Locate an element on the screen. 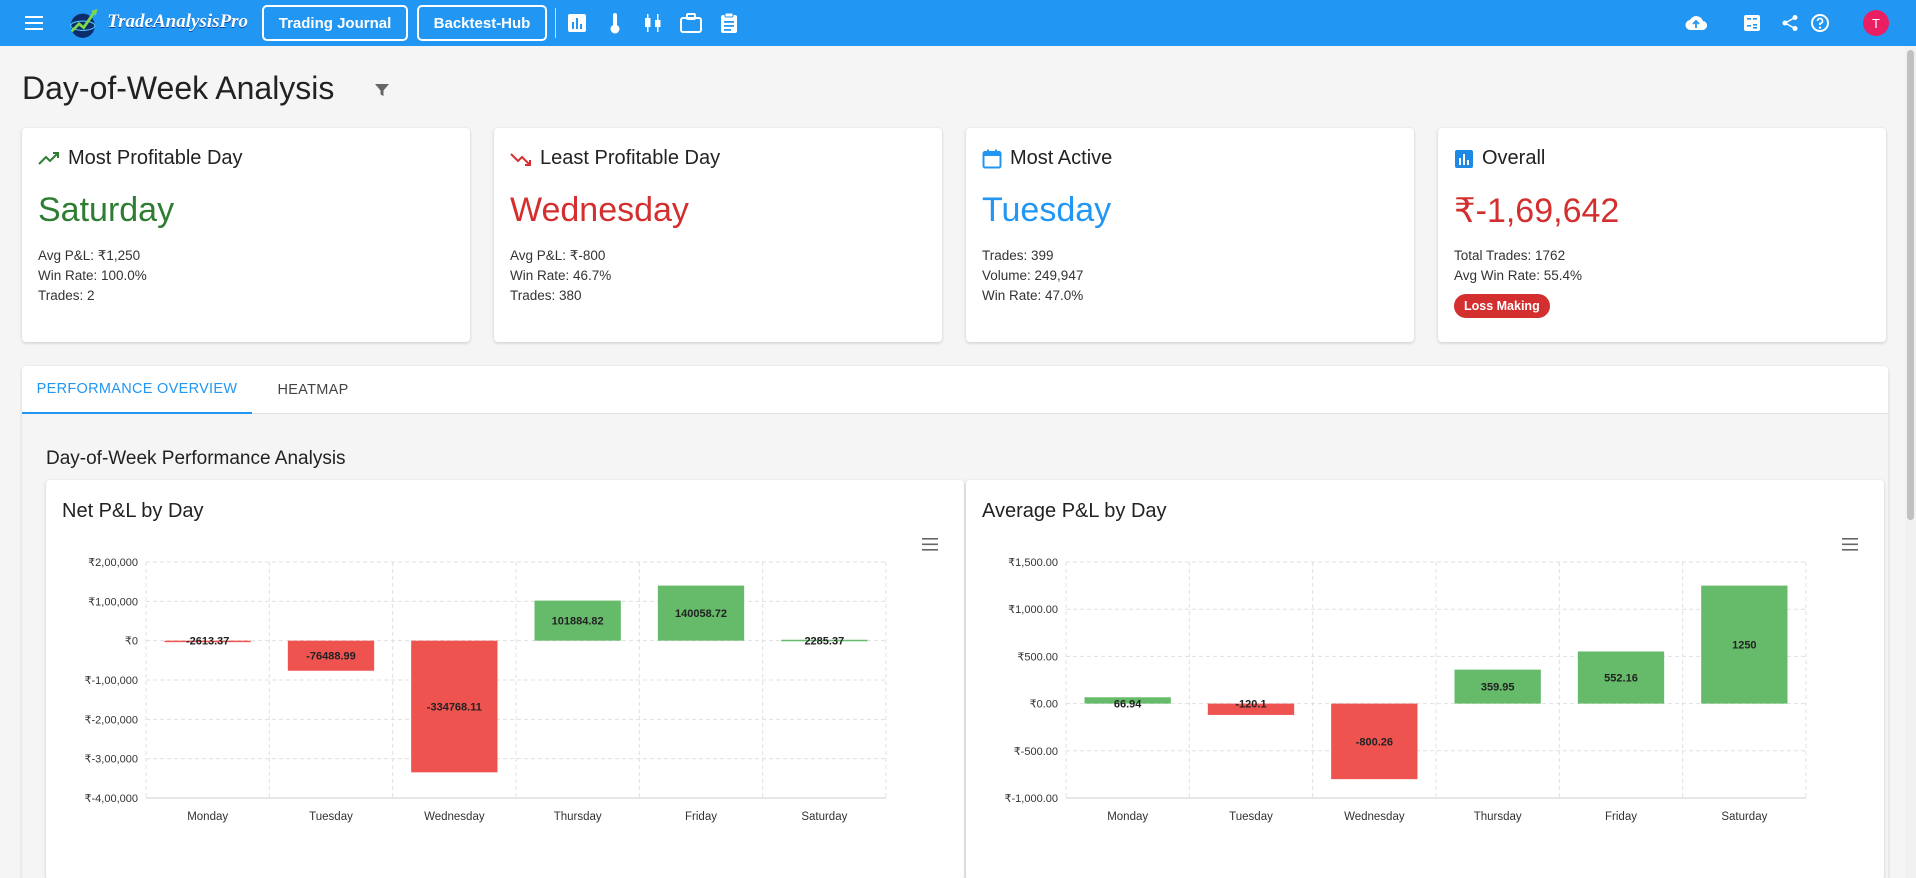 Image resolution: width=1916 pixels, height=878 pixels. bar-data-label: 101884.82 is located at coordinates (578, 622).